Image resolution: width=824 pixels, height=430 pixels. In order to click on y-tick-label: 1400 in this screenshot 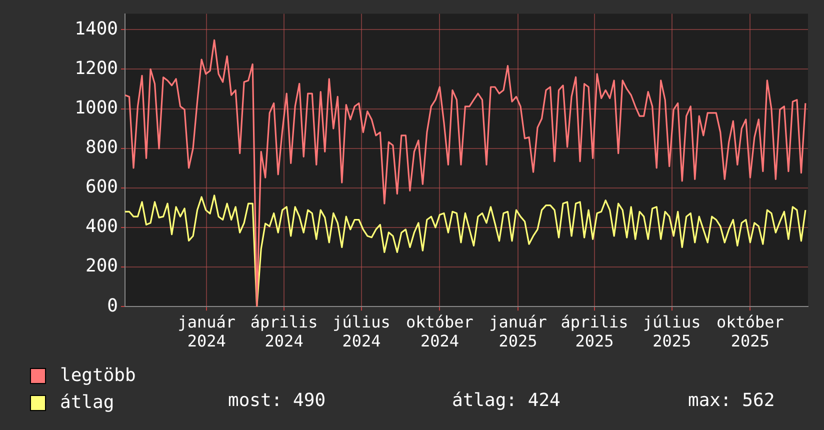, I will do `click(96, 29)`.